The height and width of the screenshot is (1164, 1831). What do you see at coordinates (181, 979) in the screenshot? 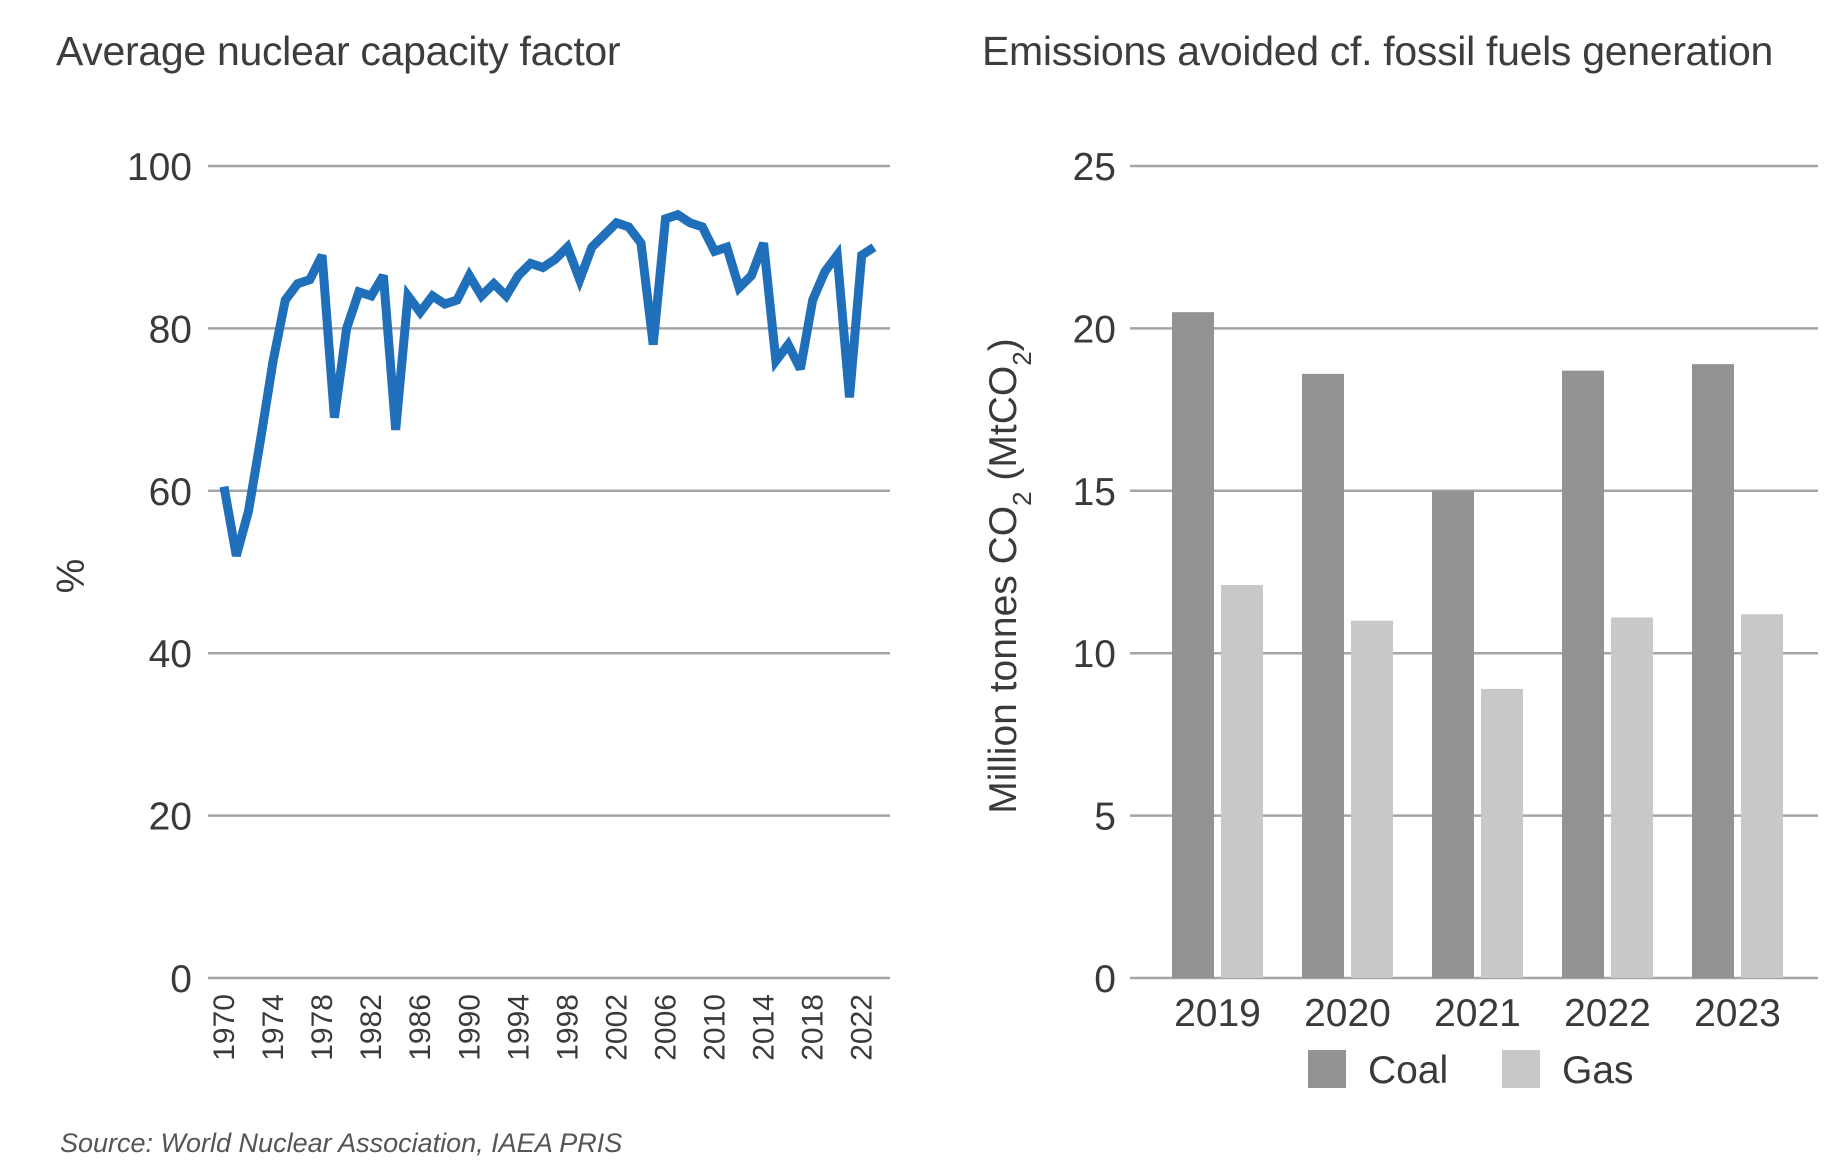
I see `y-tick-label-0: 0` at bounding box center [181, 979].